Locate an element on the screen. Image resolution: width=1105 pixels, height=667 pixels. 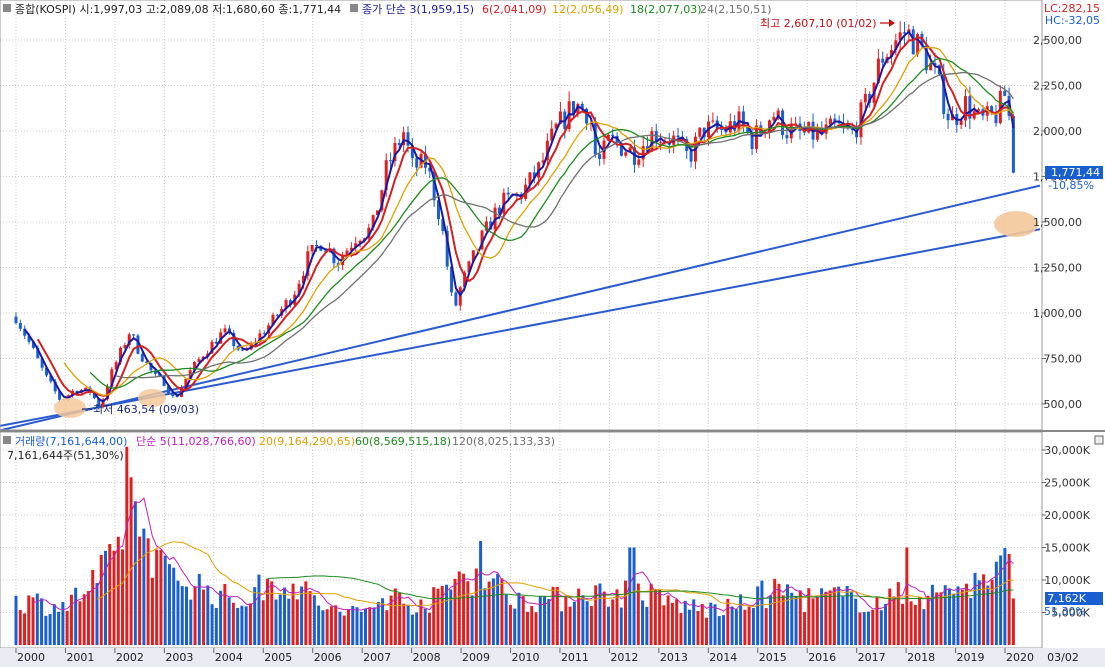
legend-ma12: 12(2,056,49) is located at coordinates (588, 9).